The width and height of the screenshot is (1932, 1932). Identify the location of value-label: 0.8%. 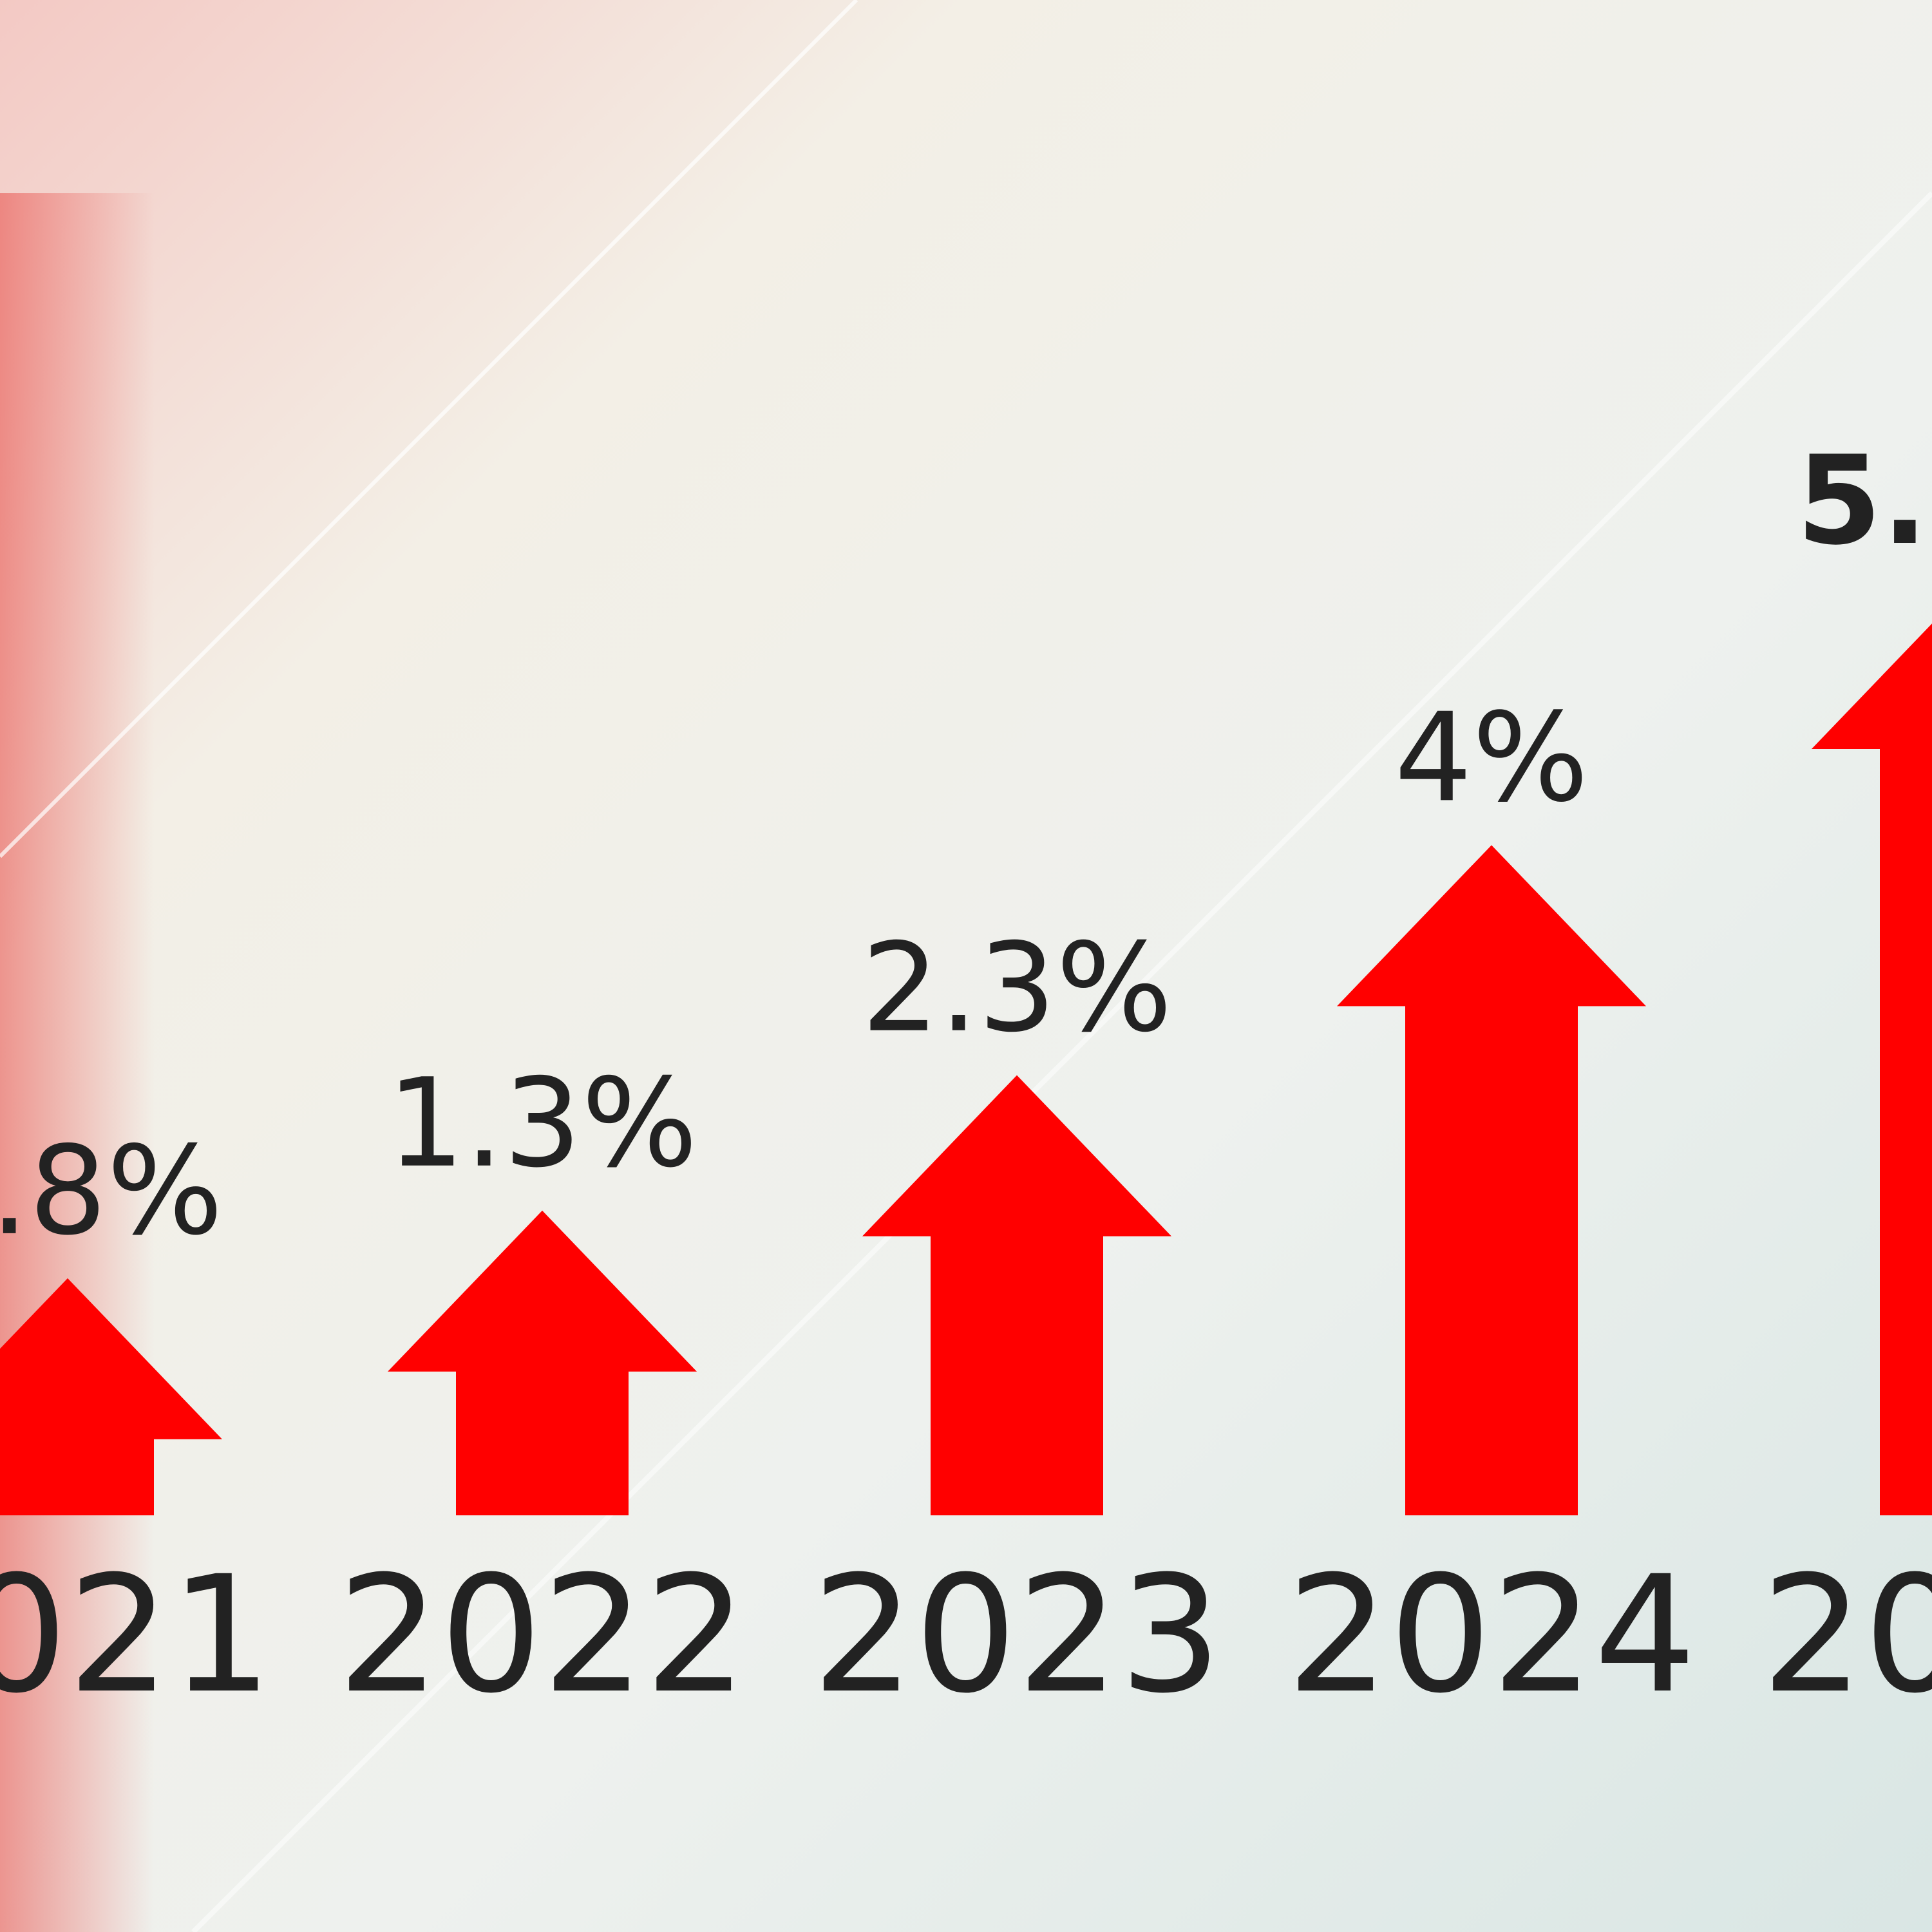
(112, 1191).